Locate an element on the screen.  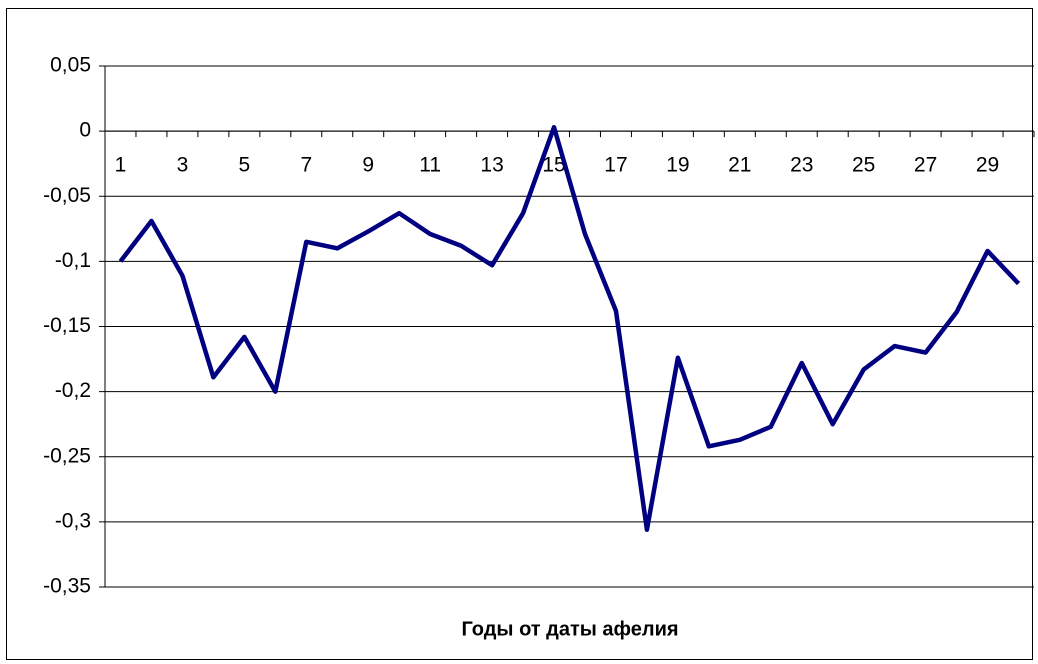
y-tick-label: 0 is located at coordinates (85, 130).